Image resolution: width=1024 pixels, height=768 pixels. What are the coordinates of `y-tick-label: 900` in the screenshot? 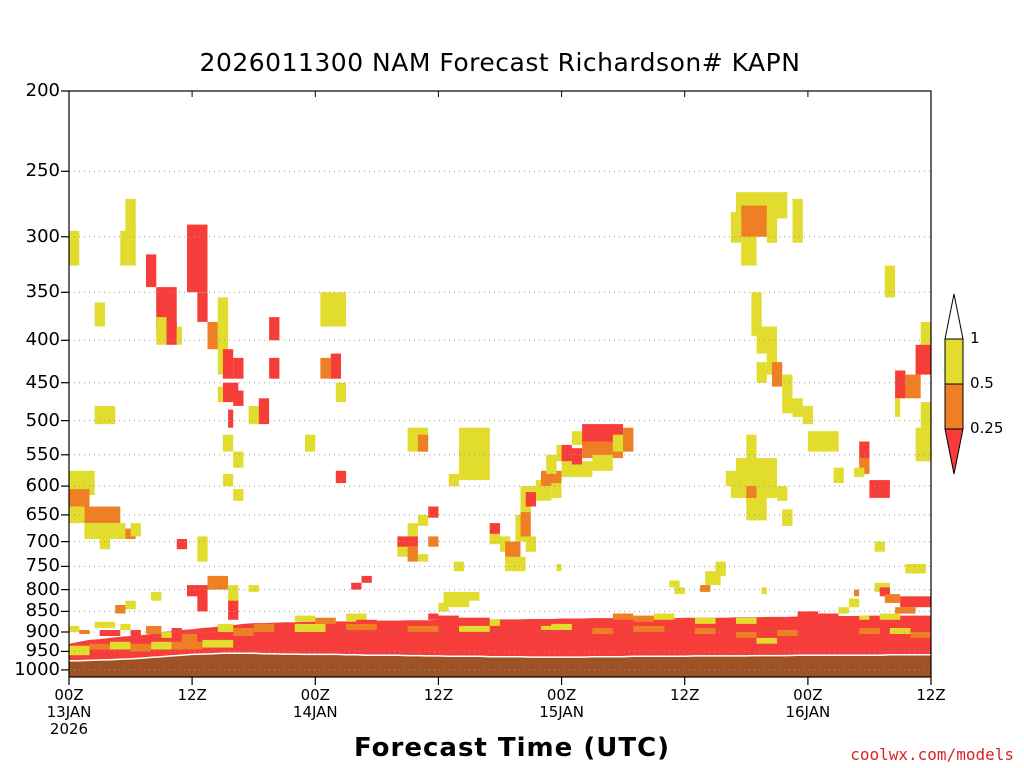 It's located at (42, 631).